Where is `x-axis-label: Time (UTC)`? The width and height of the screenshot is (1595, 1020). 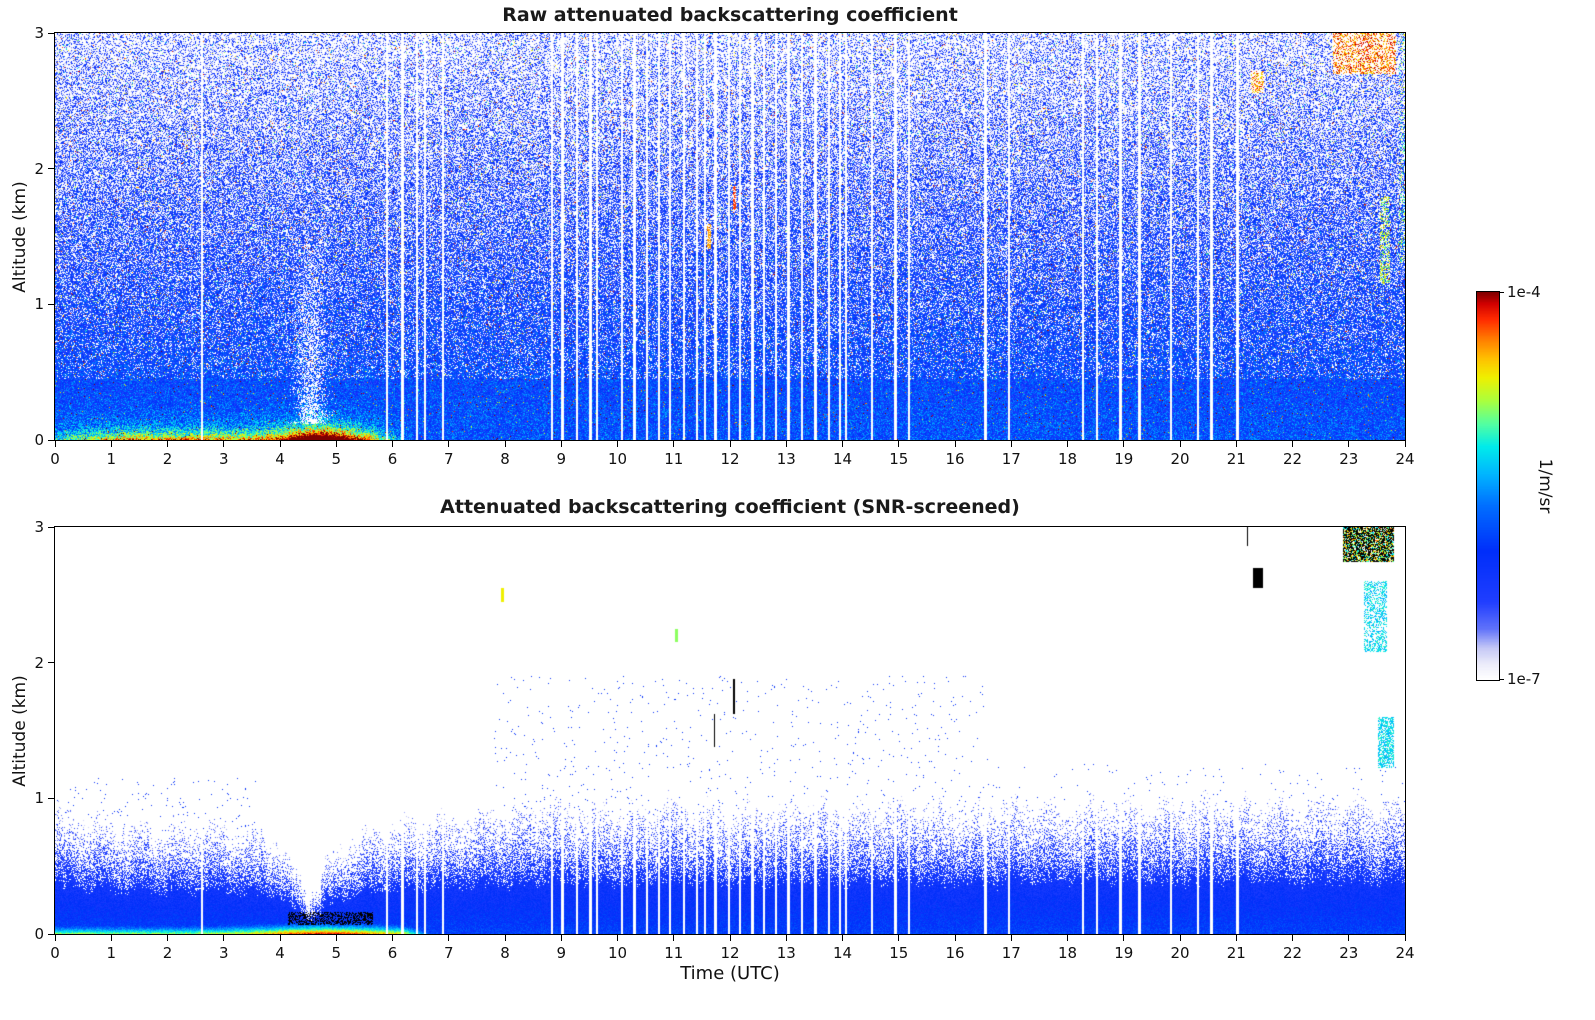
x-axis-label: Time (UTC) is located at coordinates (730, 973).